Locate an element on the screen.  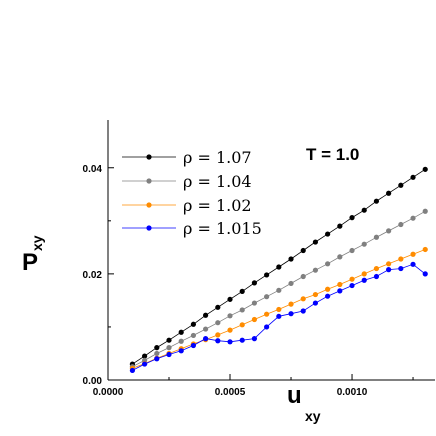
x-tick-label: 0.0005 is located at coordinates (230, 392).